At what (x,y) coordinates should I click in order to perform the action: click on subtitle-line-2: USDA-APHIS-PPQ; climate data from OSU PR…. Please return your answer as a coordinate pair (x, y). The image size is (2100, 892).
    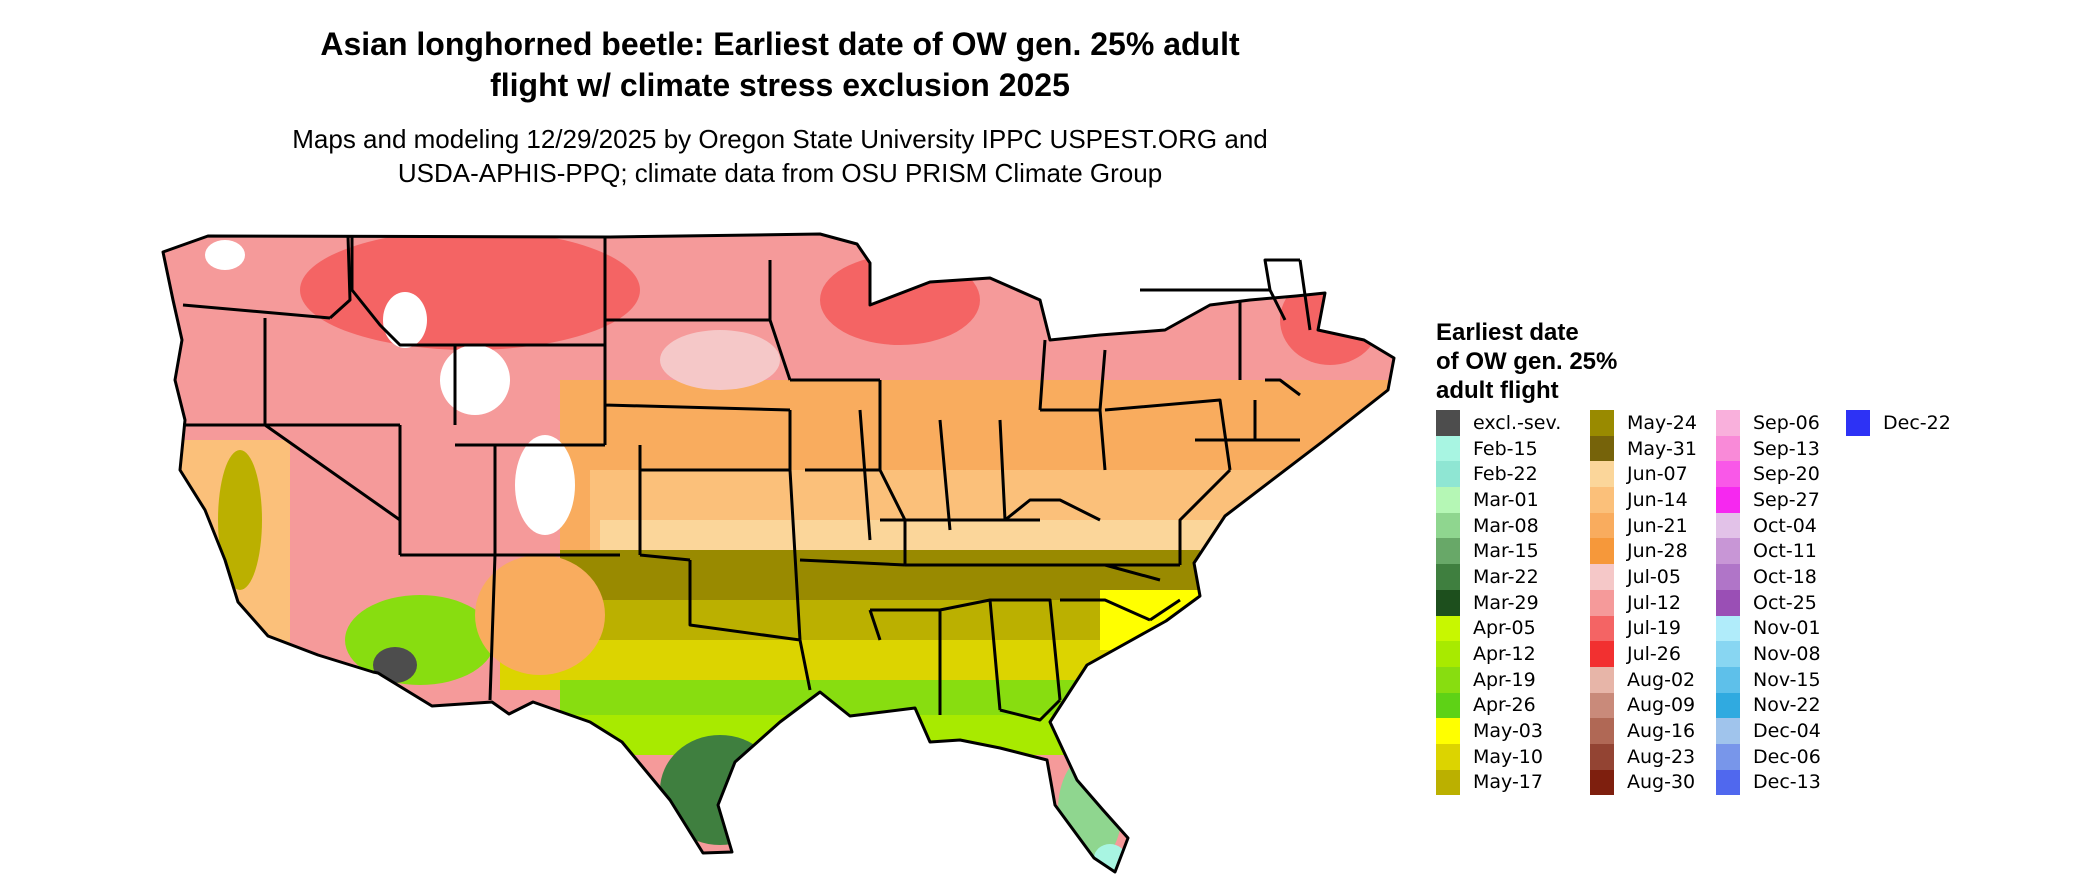
    Looking at the image, I should click on (780, 173).